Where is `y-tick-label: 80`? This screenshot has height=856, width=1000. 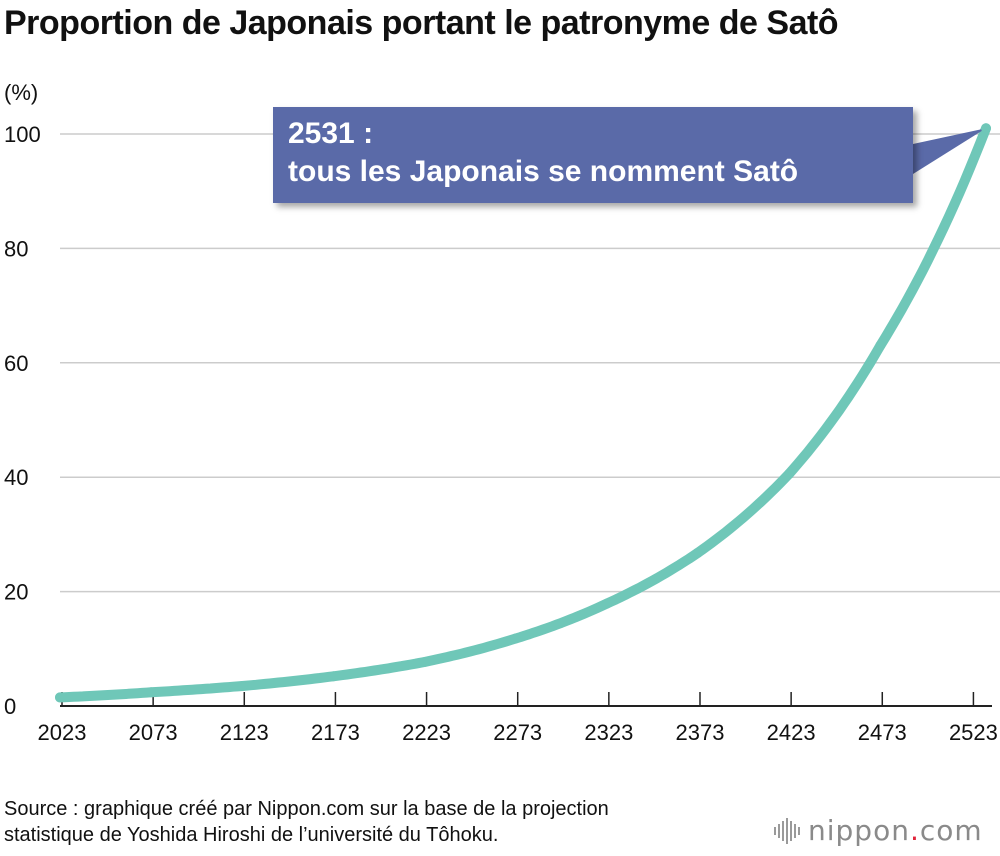
y-tick-label: 80 is located at coordinates (16, 248).